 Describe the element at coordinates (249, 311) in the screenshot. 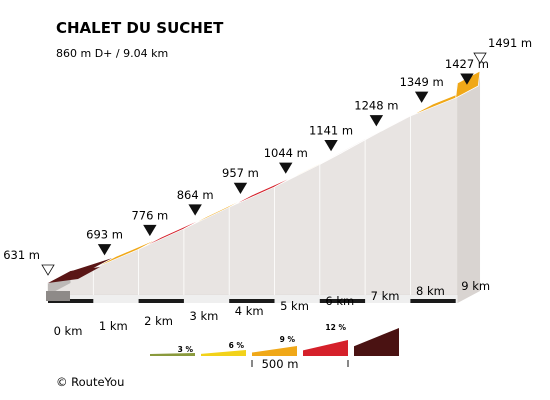

I see `x-axis-label: 4 km` at that location.